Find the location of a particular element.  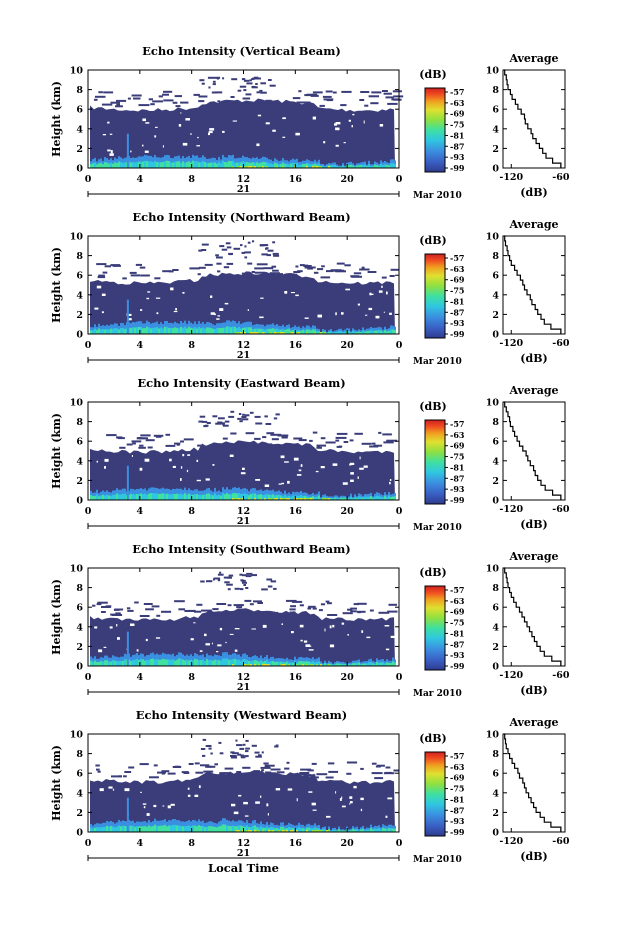

panel-title: Echo Intensity (Westward Beam) is located at coordinates (241, 715).